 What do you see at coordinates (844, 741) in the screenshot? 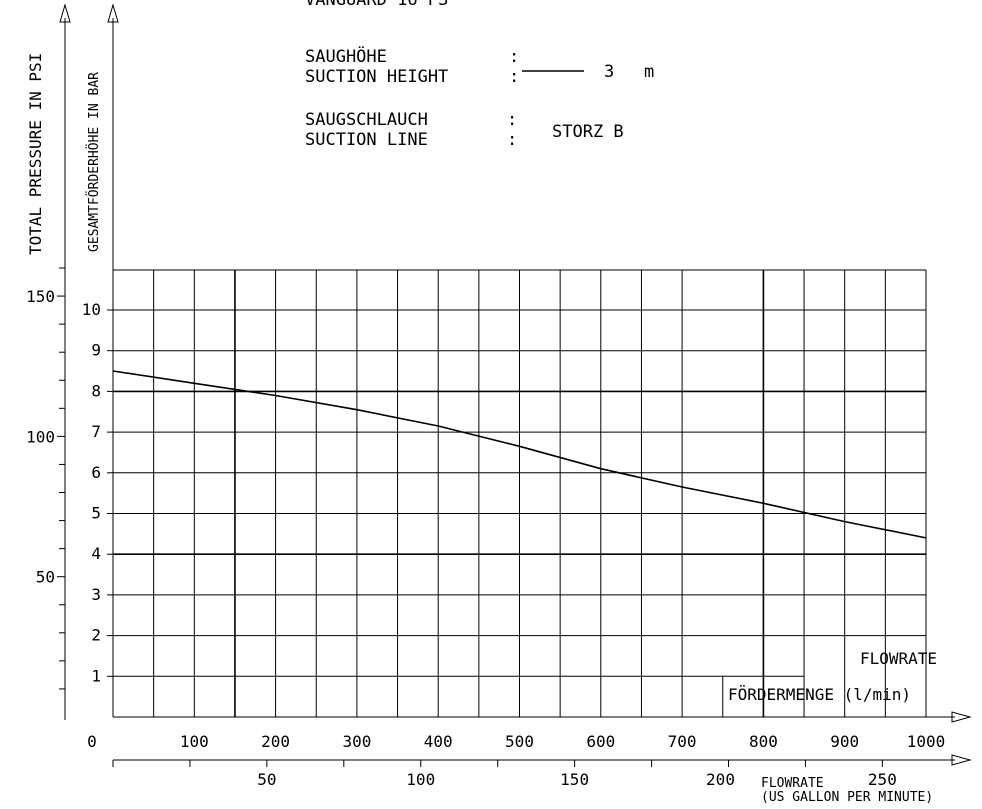
I see `x-tick-label: 900` at bounding box center [844, 741].